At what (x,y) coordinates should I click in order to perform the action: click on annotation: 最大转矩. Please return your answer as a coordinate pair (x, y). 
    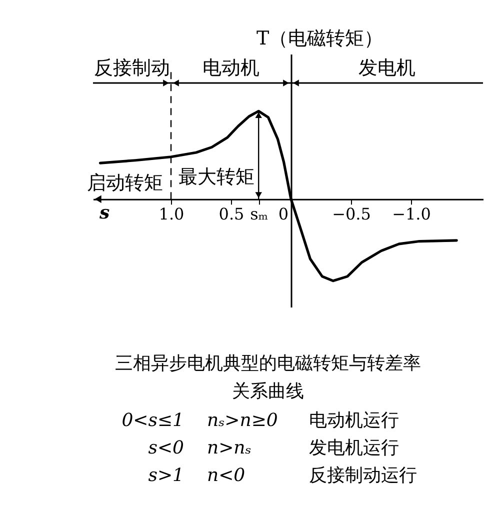
    Looking at the image, I should click on (216, 177).